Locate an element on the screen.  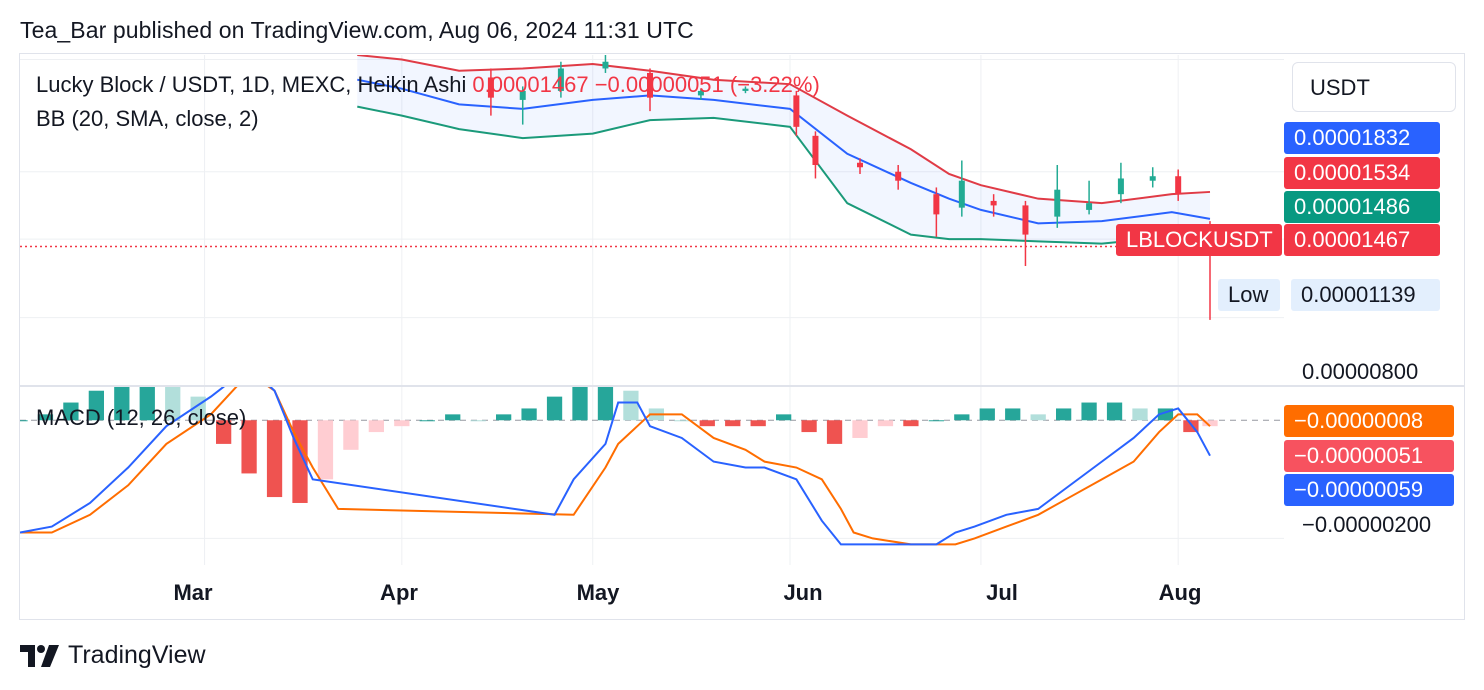
x-tick-apr: Apr is located at coordinates (399, 592).